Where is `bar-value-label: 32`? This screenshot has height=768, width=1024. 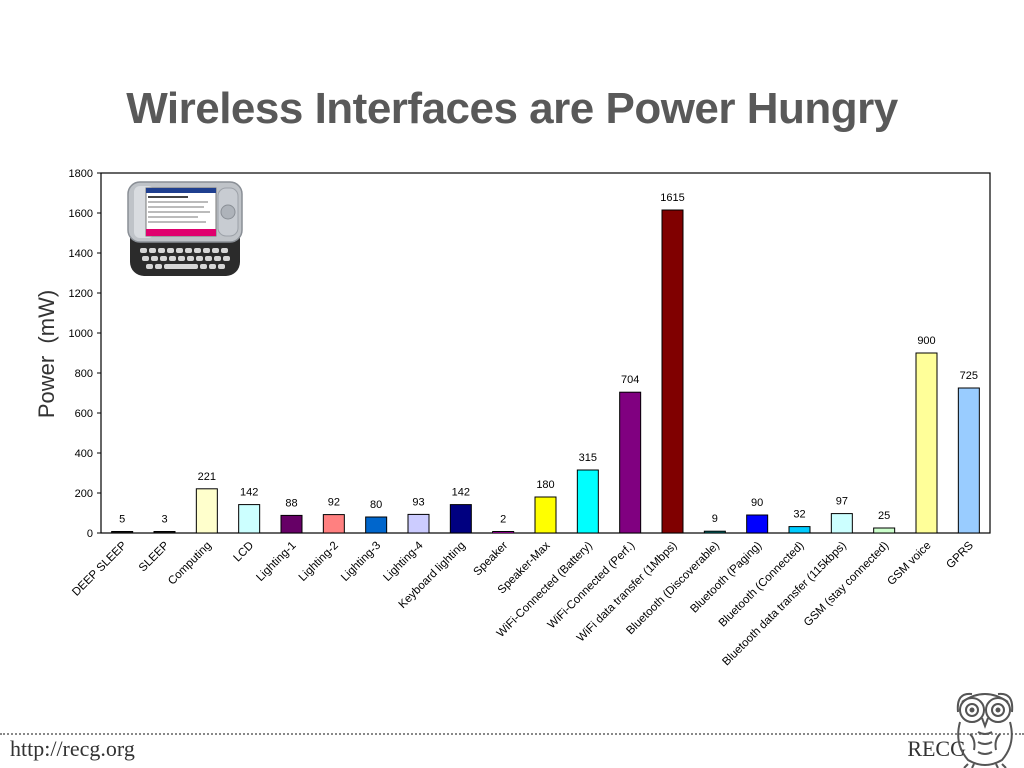 bar-value-label: 32 is located at coordinates (799, 515).